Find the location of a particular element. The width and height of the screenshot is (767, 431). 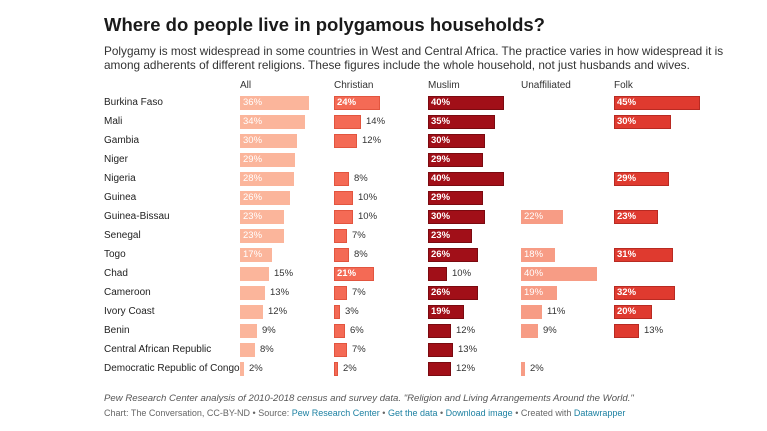

value-label: 24% is located at coordinates (347, 102).